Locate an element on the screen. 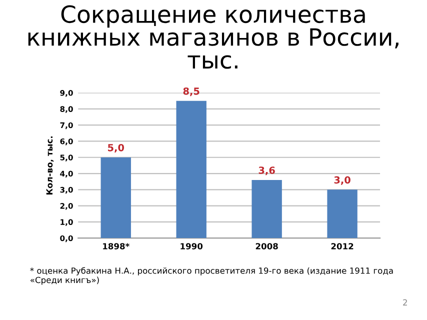  data-label: 3,0 is located at coordinates (342, 180).